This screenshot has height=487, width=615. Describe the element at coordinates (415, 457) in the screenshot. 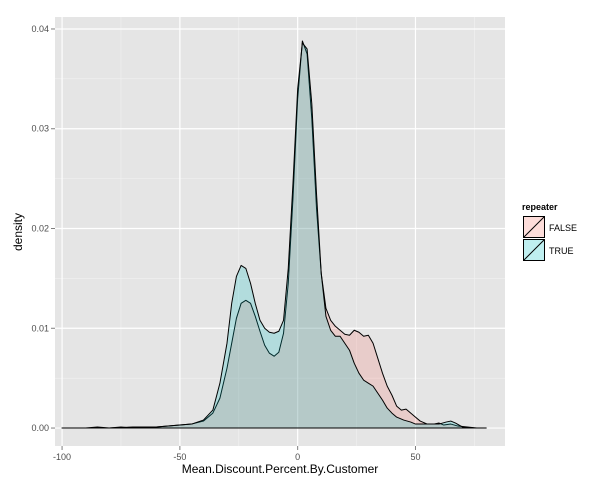

I see `x-tick-label: 50` at that location.